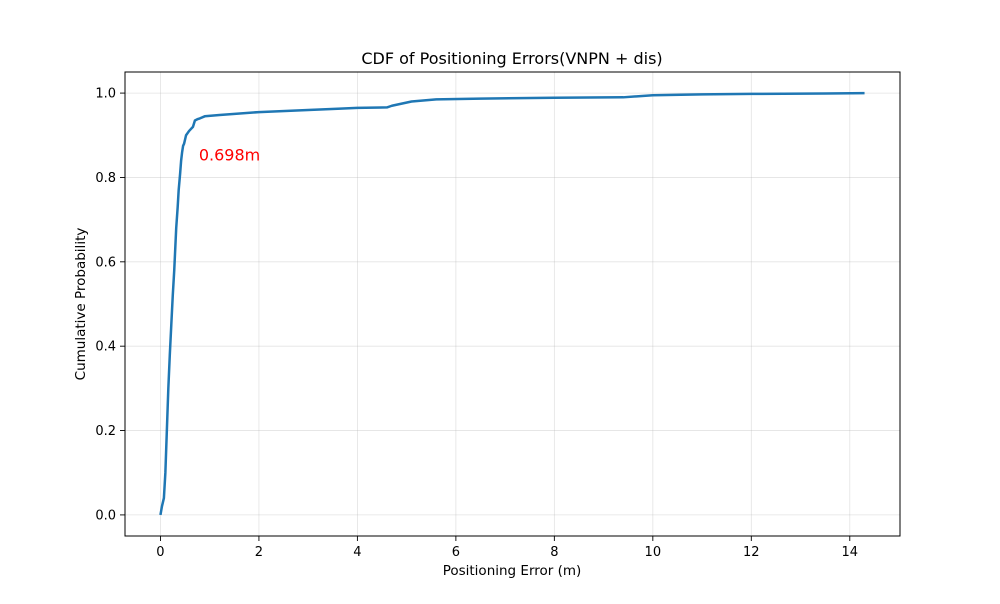 The height and width of the screenshot is (604, 1000). I want to click on y-tick-label: 0.0, so click(105, 515).